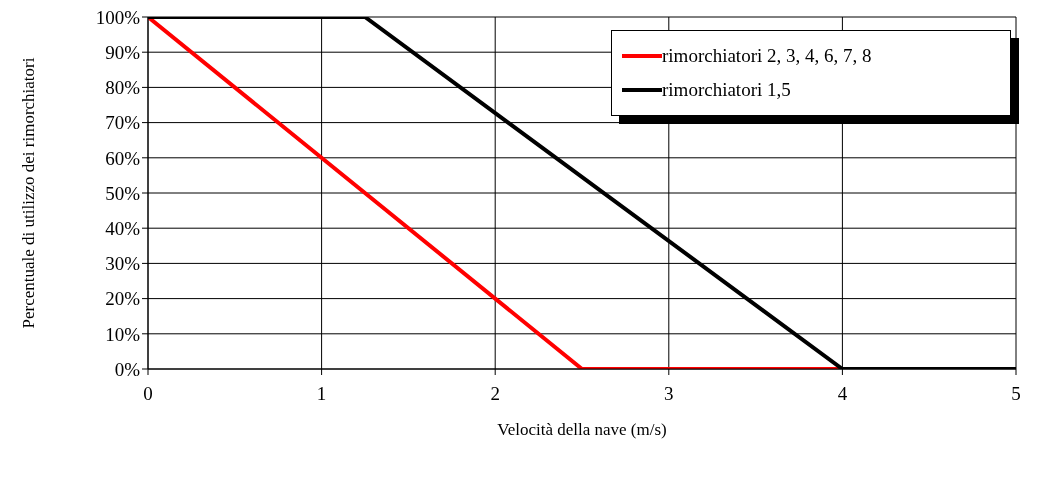 The image size is (1044, 497). Describe the element at coordinates (1016, 394) in the screenshot. I see `x-tick-label: 5` at that location.